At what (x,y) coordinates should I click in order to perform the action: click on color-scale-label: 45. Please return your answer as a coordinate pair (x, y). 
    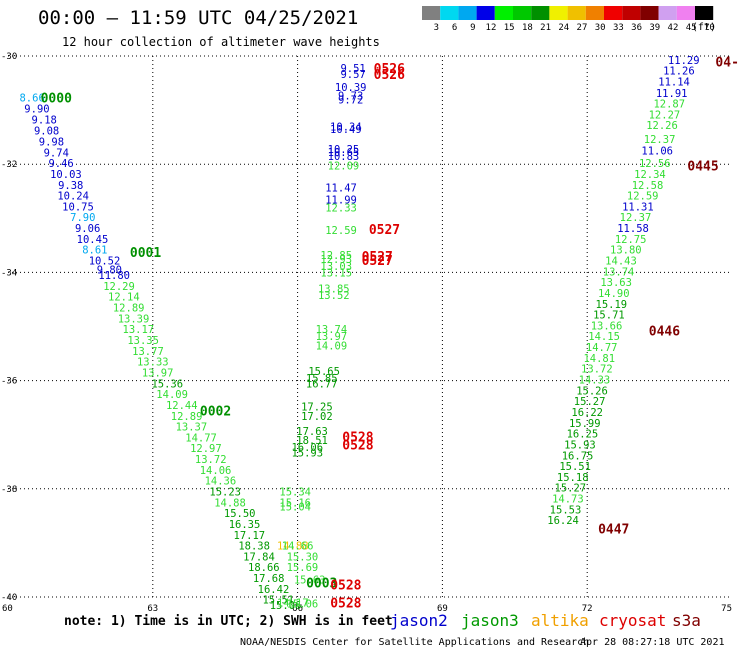
    Looking at the image, I should click on (691, 28).